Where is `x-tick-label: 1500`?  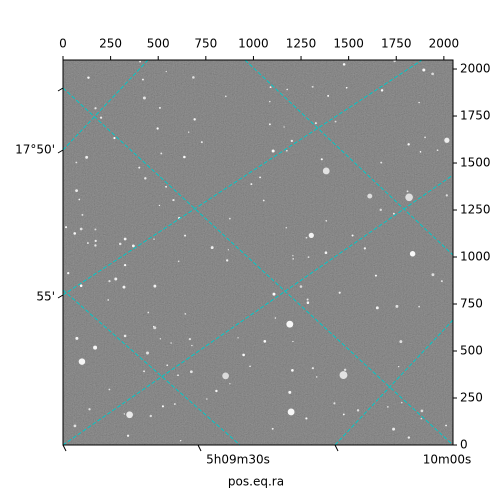
x-tick-label: 1500 is located at coordinates (348, 44).